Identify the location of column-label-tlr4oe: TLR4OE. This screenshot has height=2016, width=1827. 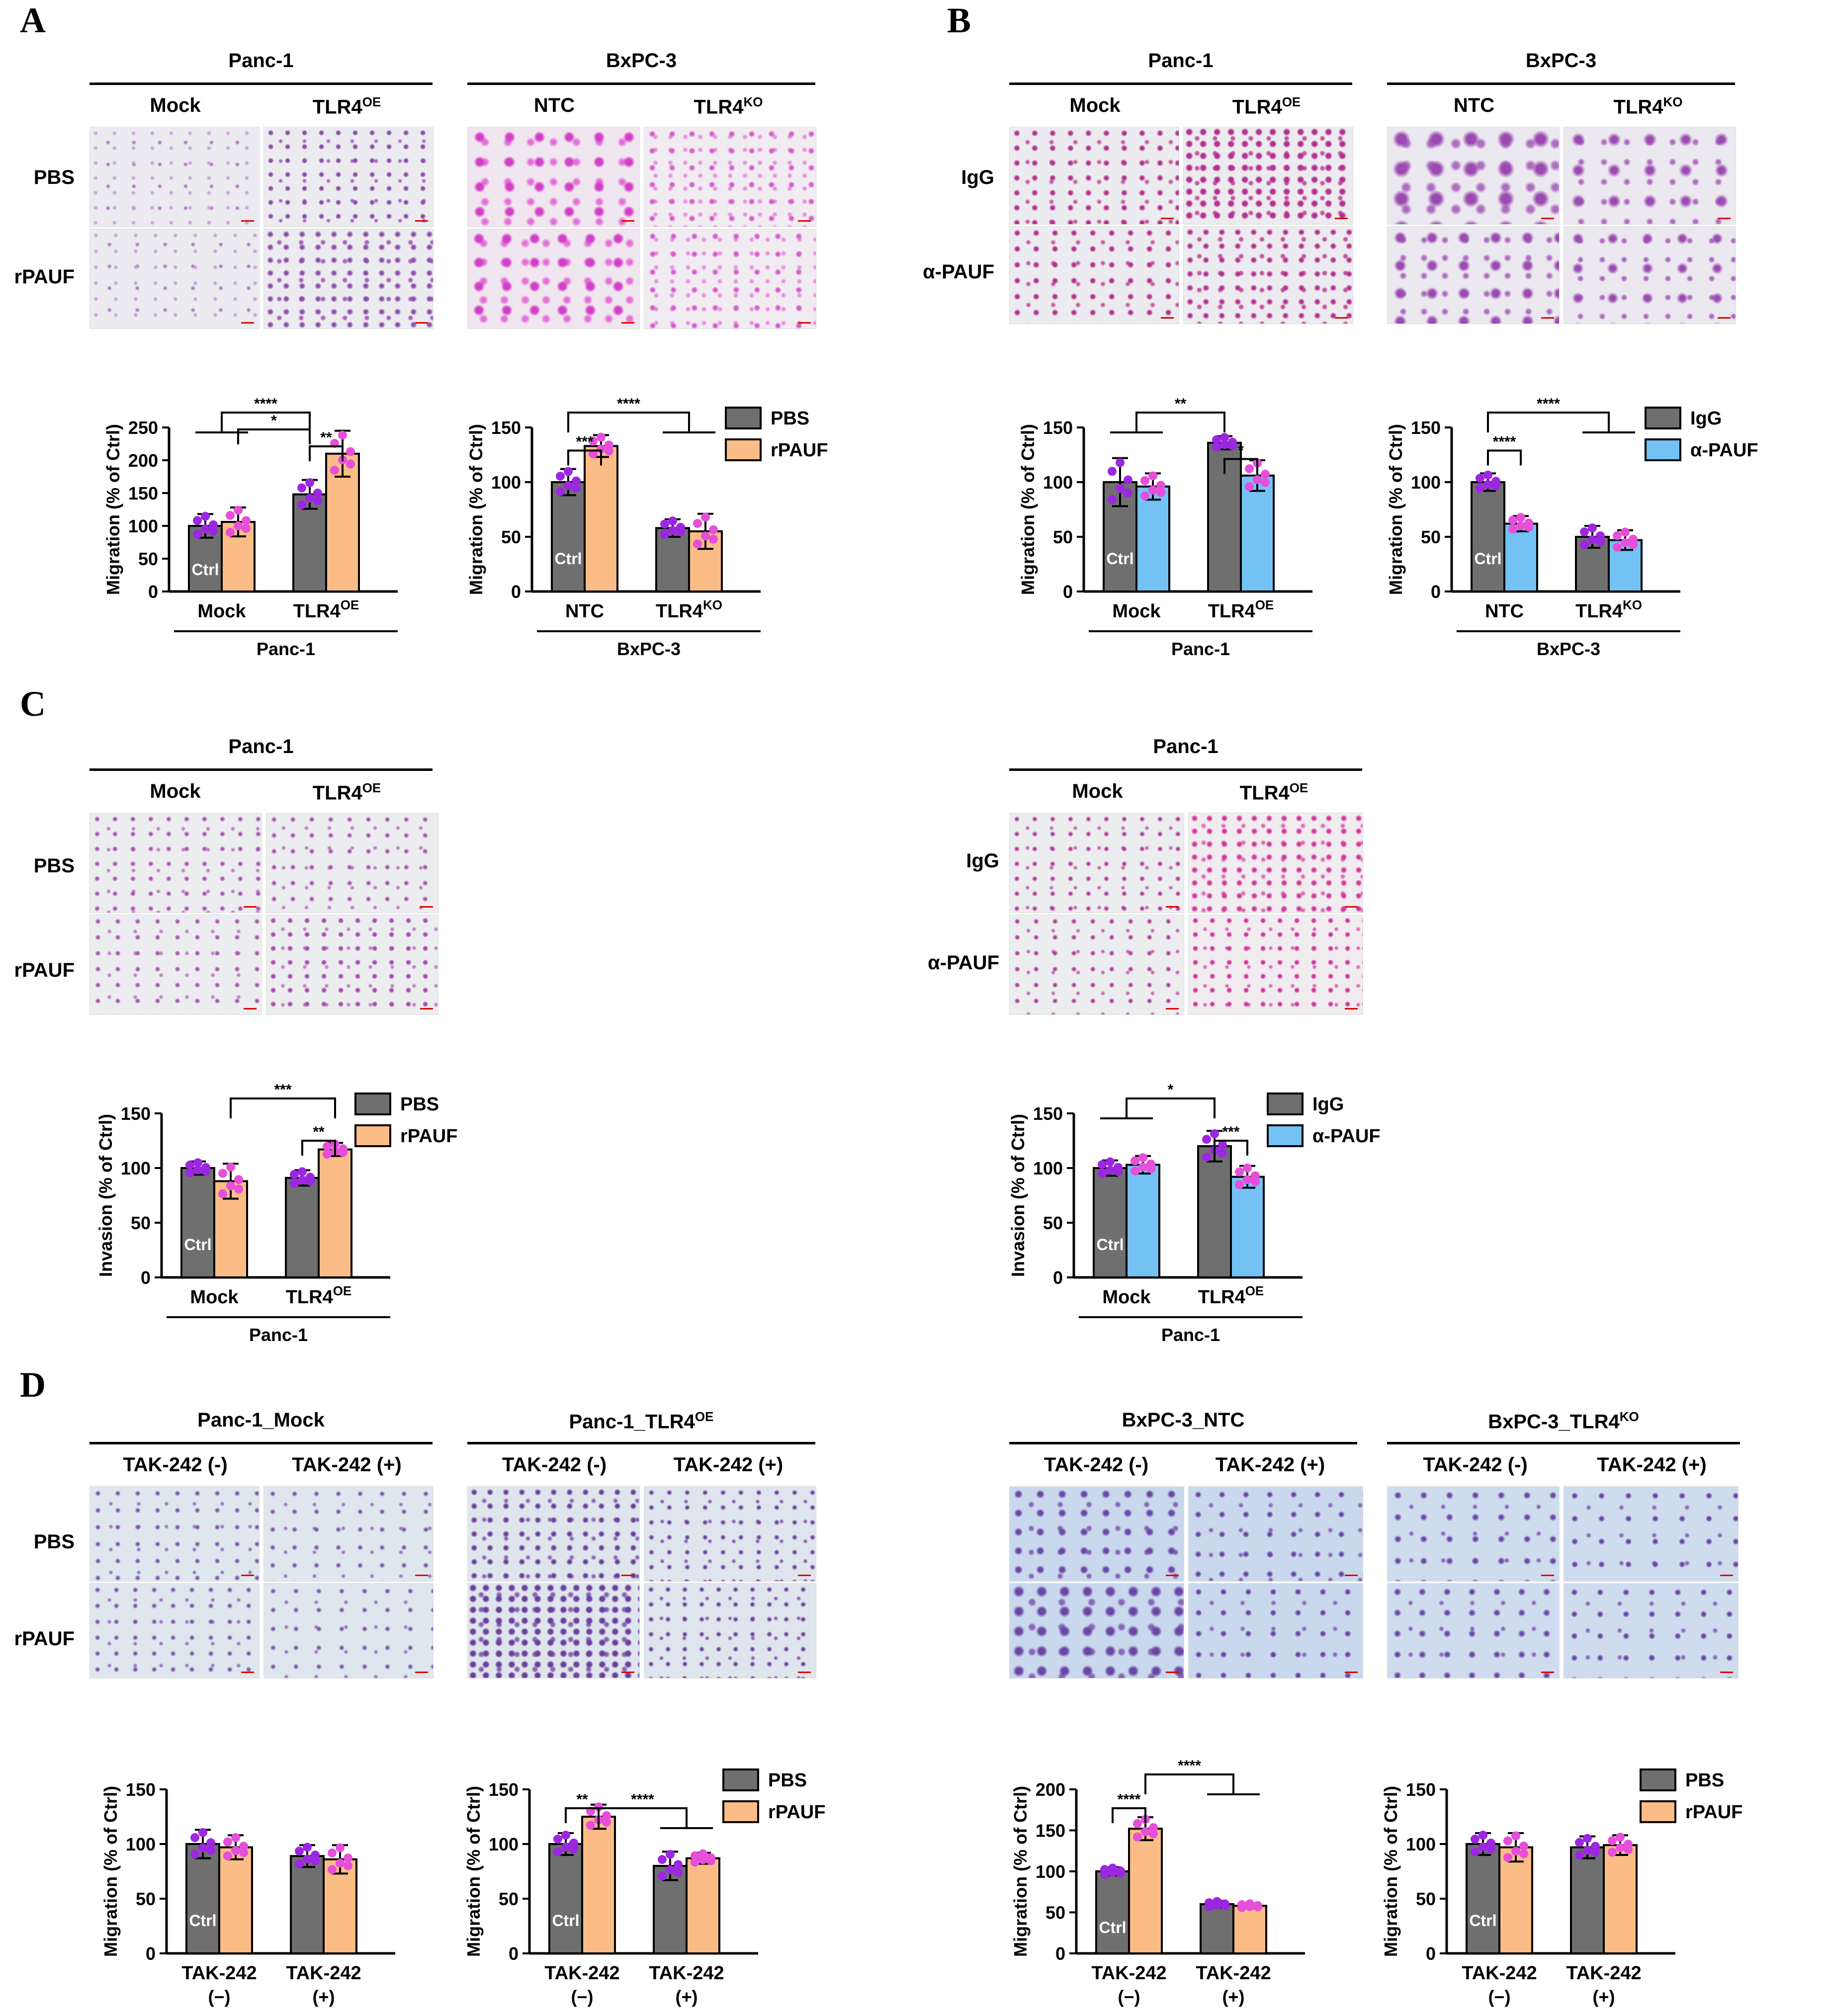
(346, 792).